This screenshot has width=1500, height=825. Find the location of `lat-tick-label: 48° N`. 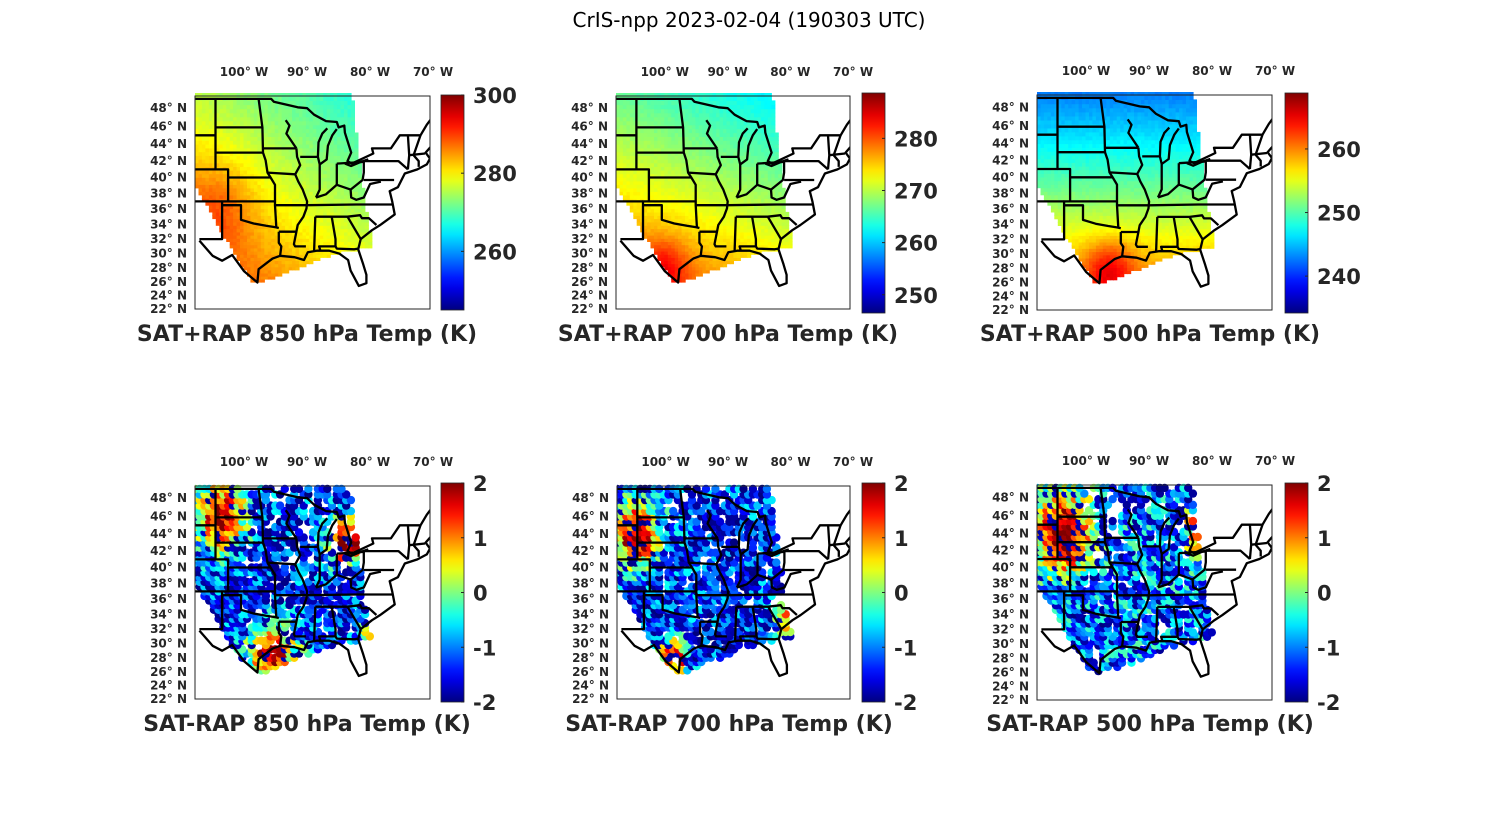

lat-tick-label: 48° N is located at coordinates (168, 108).